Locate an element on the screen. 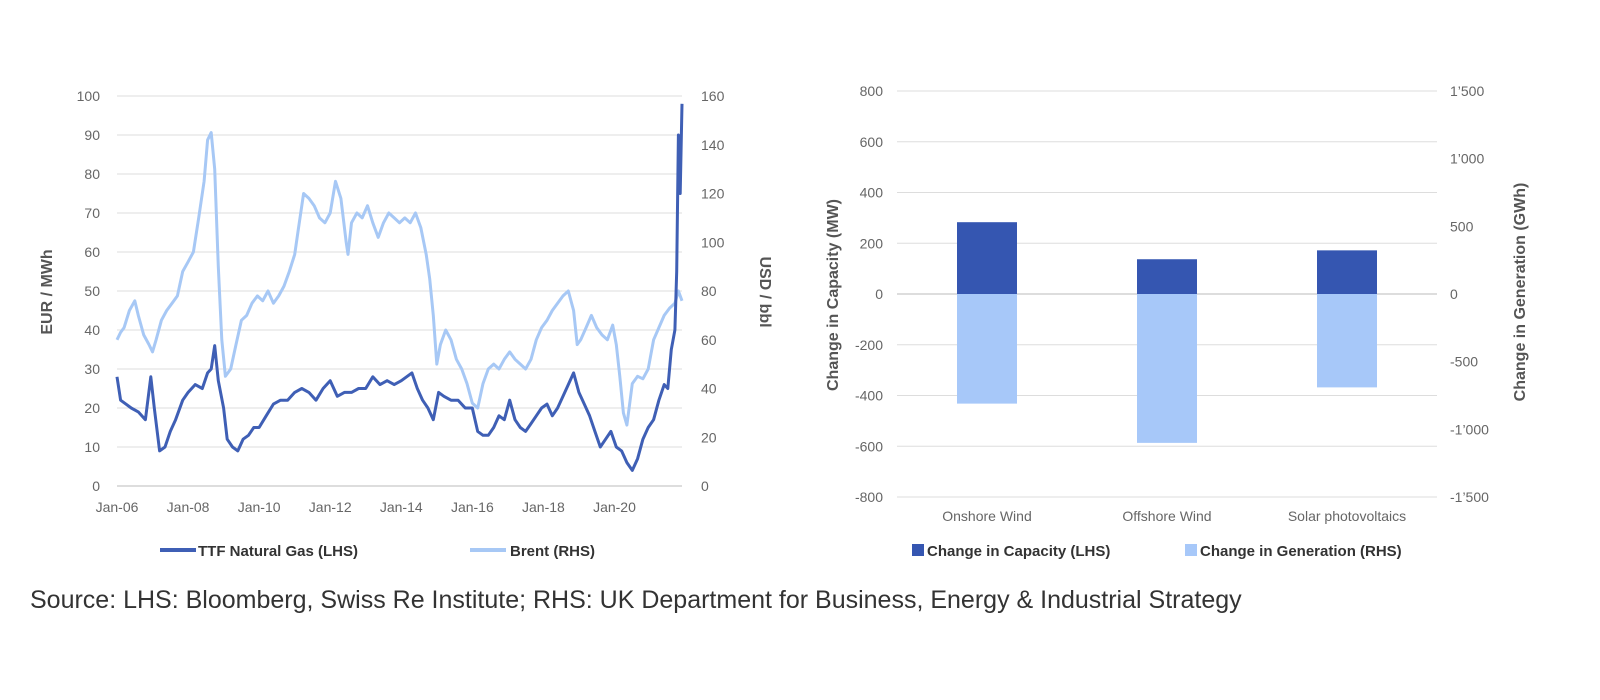 The image size is (1600, 700). left-y-tick-label: 20 is located at coordinates (92, 408).